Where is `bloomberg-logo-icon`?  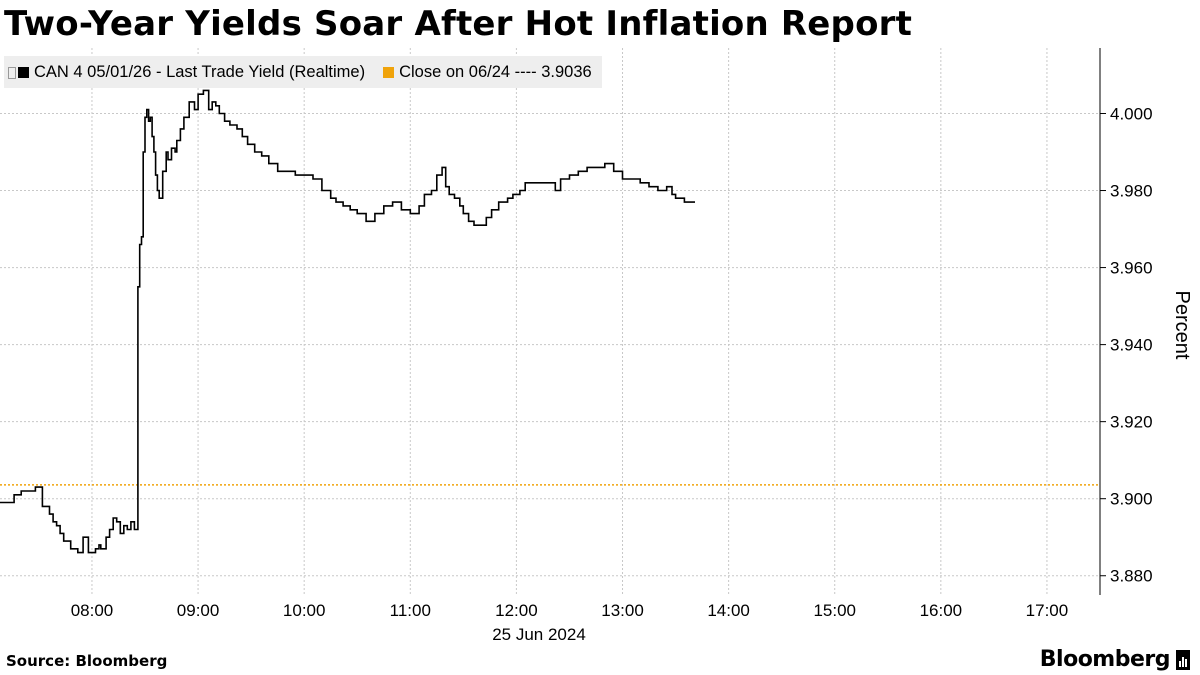
bloomberg-logo-icon is located at coordinates (1183, 659).